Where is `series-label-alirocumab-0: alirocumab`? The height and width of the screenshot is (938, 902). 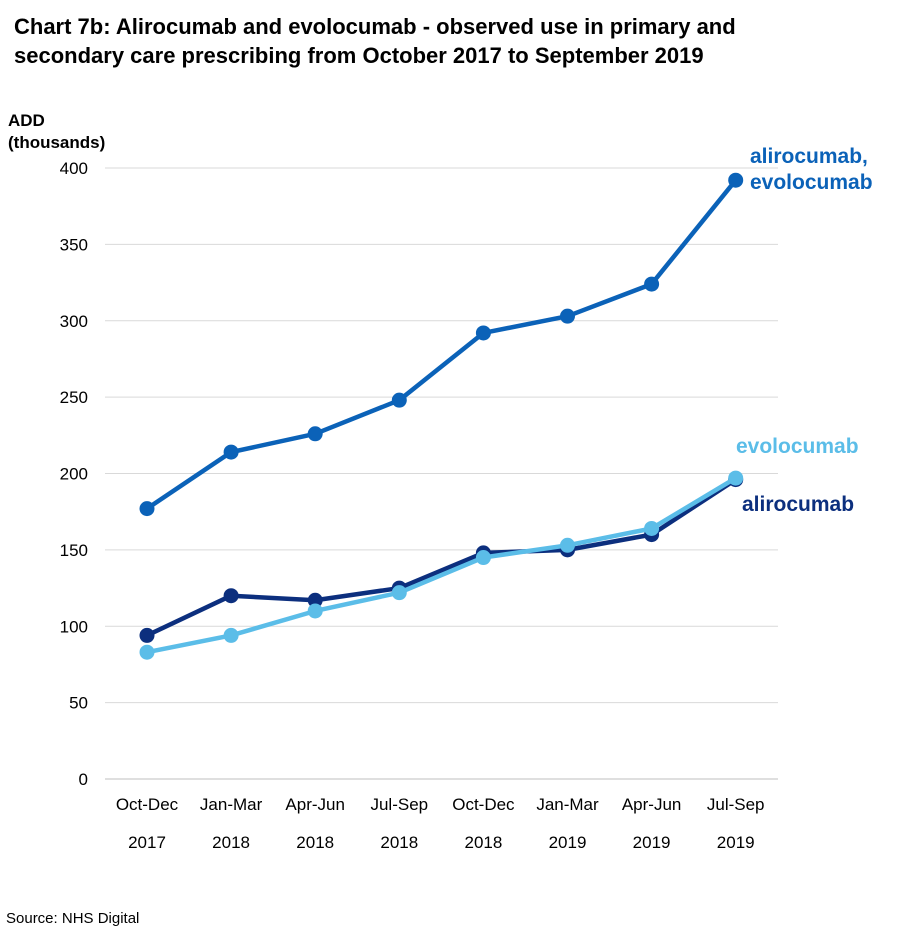
series-label-alirocumab-0: alirocumab is located at coordinates (798, 504).